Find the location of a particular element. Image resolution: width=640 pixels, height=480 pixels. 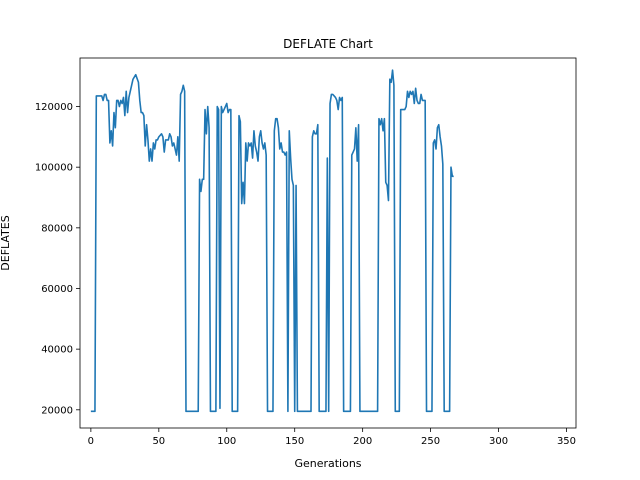

x-axis-ticks: 0 50 100 150 200 250 300 350 is located at coordinates (332, 437).